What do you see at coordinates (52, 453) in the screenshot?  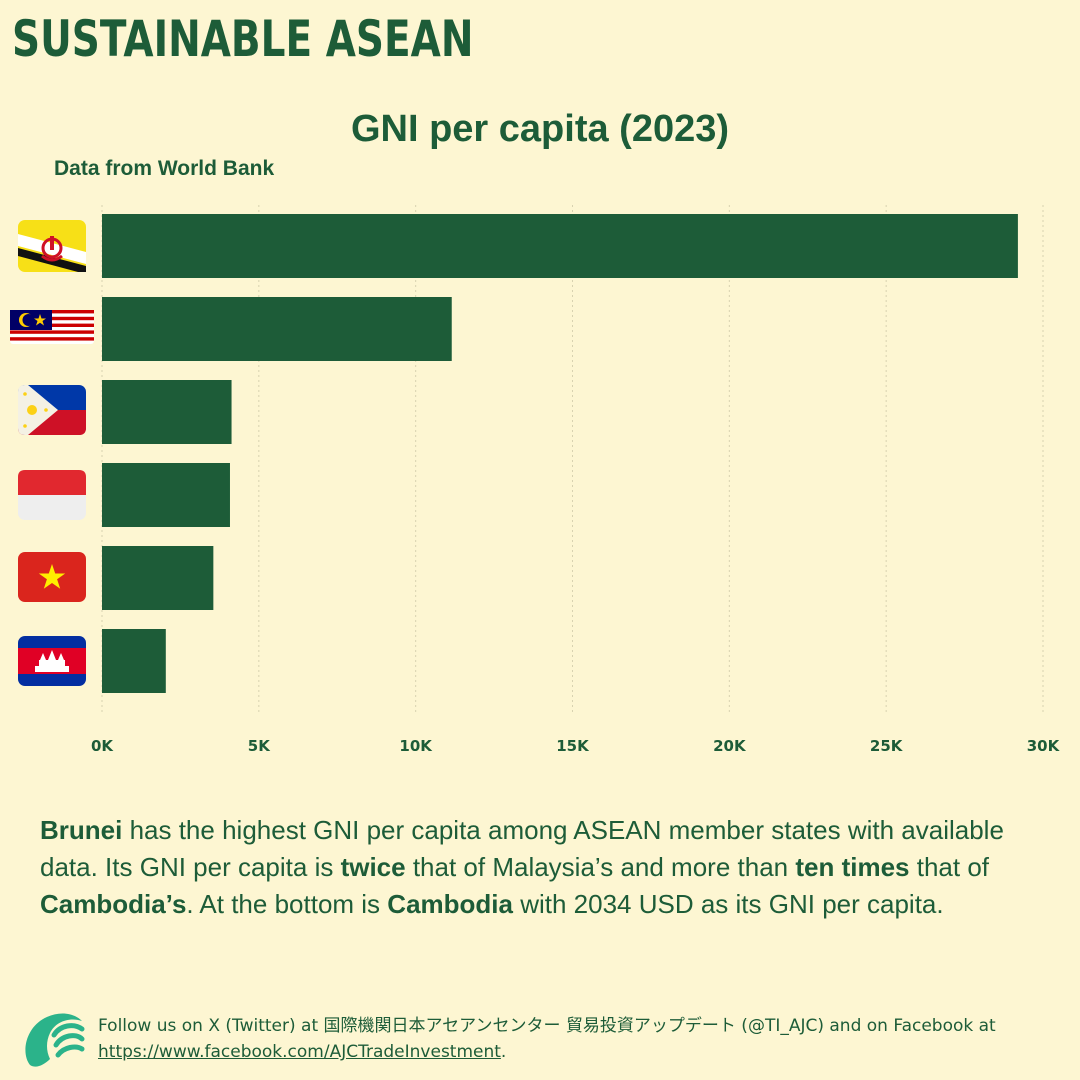 I see `flags` at bounding box center [52, 453].